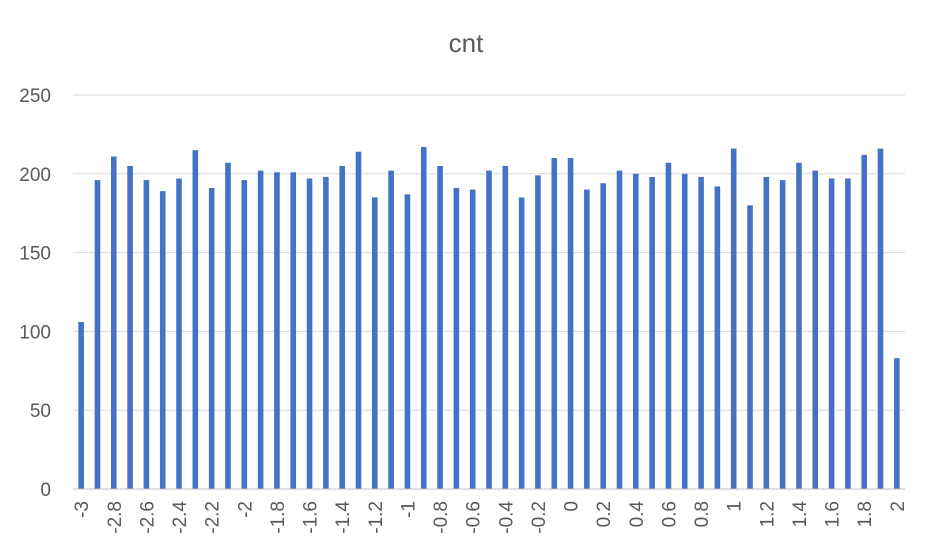 Image resolution: width=931 pixels, height=557 pixels. Describe the element at coordinates (767, 514) in the screenshot. I see `x-tick-label: 1.2` at that location.